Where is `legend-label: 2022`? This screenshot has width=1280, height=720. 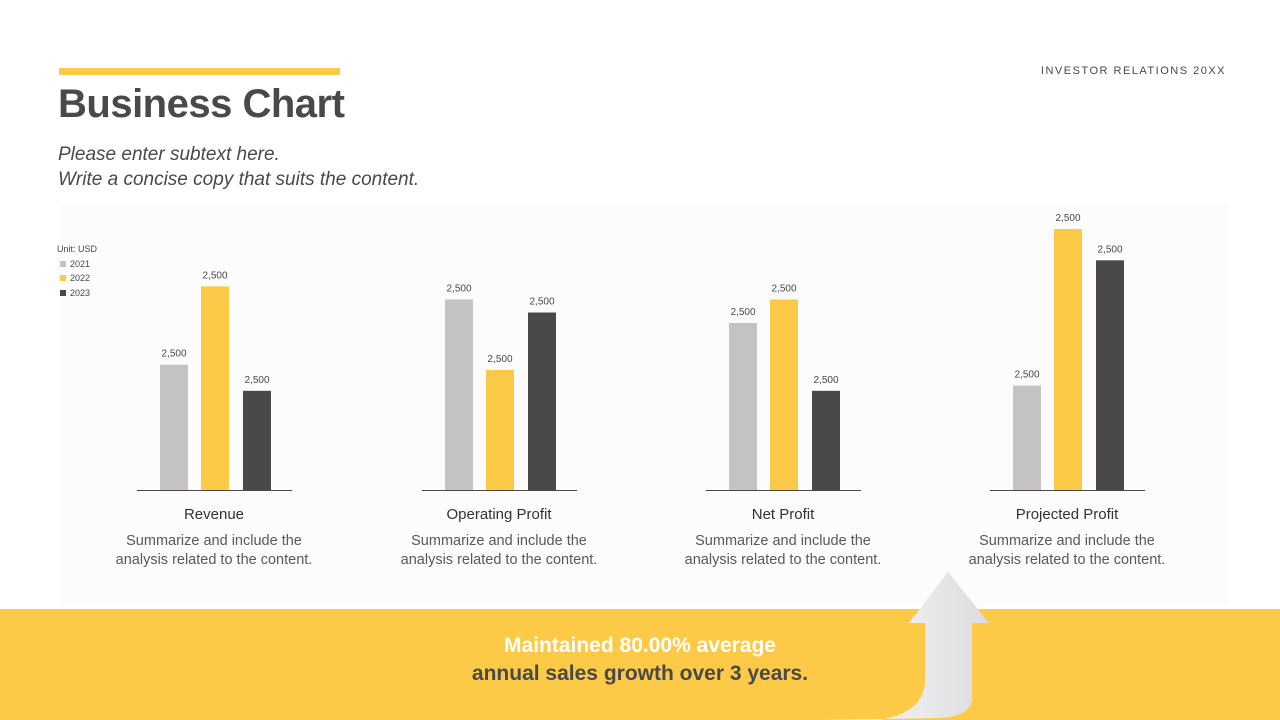 legend-label: 2022 is located at coordinates (80, 278).